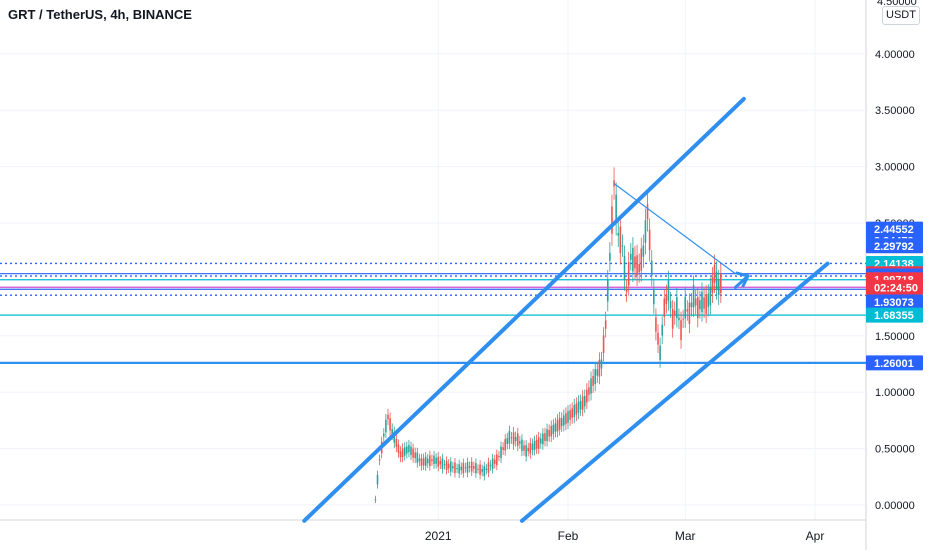 The image size is (932, 555). I want to click on y-tick-label: 4.00000, so click(895, 55).